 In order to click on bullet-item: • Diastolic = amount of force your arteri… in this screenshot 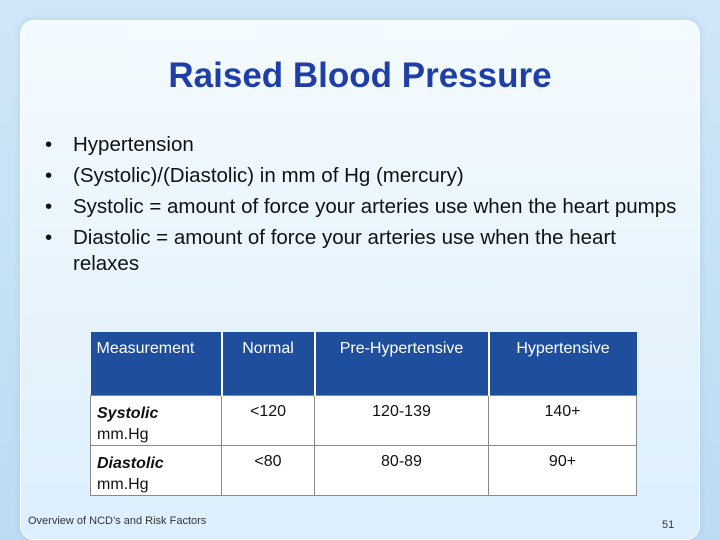, I will do `click(365, 251)`.